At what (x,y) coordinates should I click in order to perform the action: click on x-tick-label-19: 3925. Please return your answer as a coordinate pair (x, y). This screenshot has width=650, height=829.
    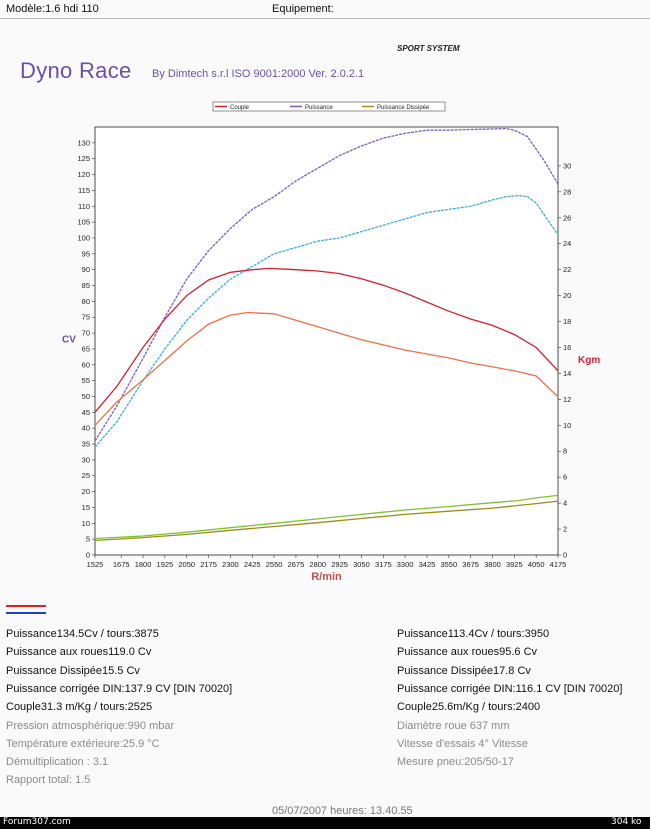
    Looking at the image, I should click on (514, 564).